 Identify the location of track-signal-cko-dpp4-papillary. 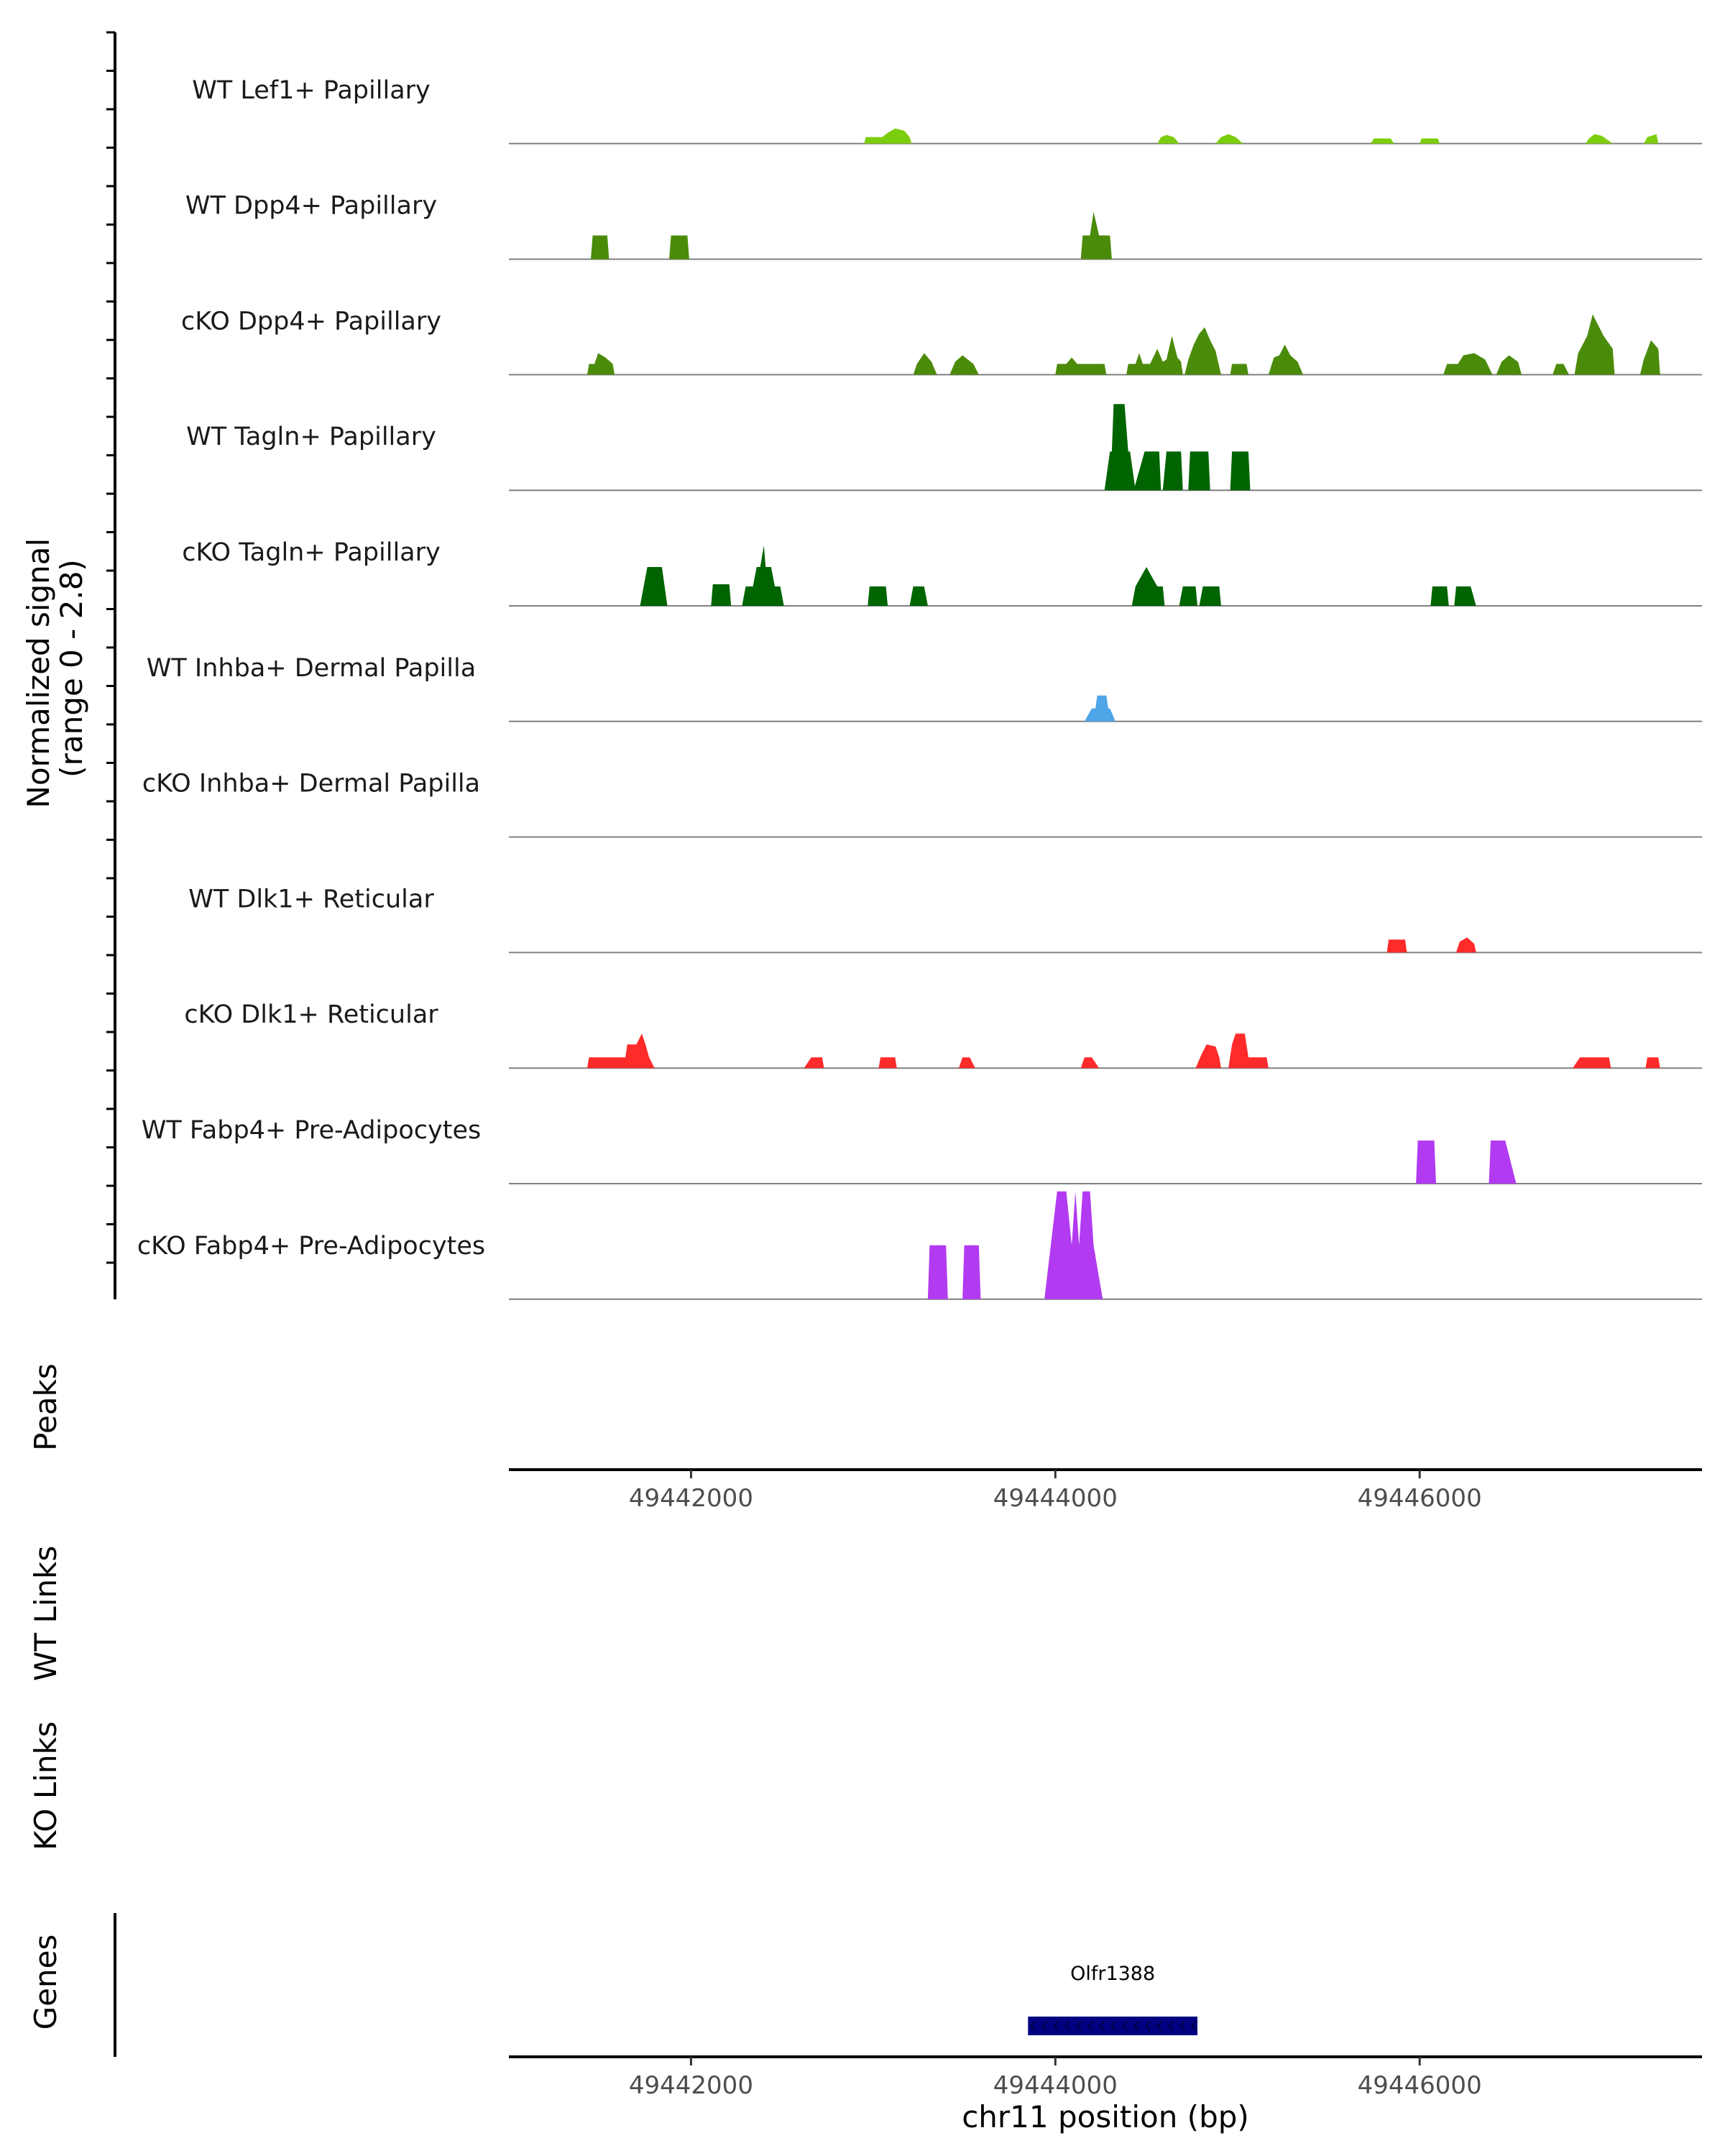
(1123, 344).